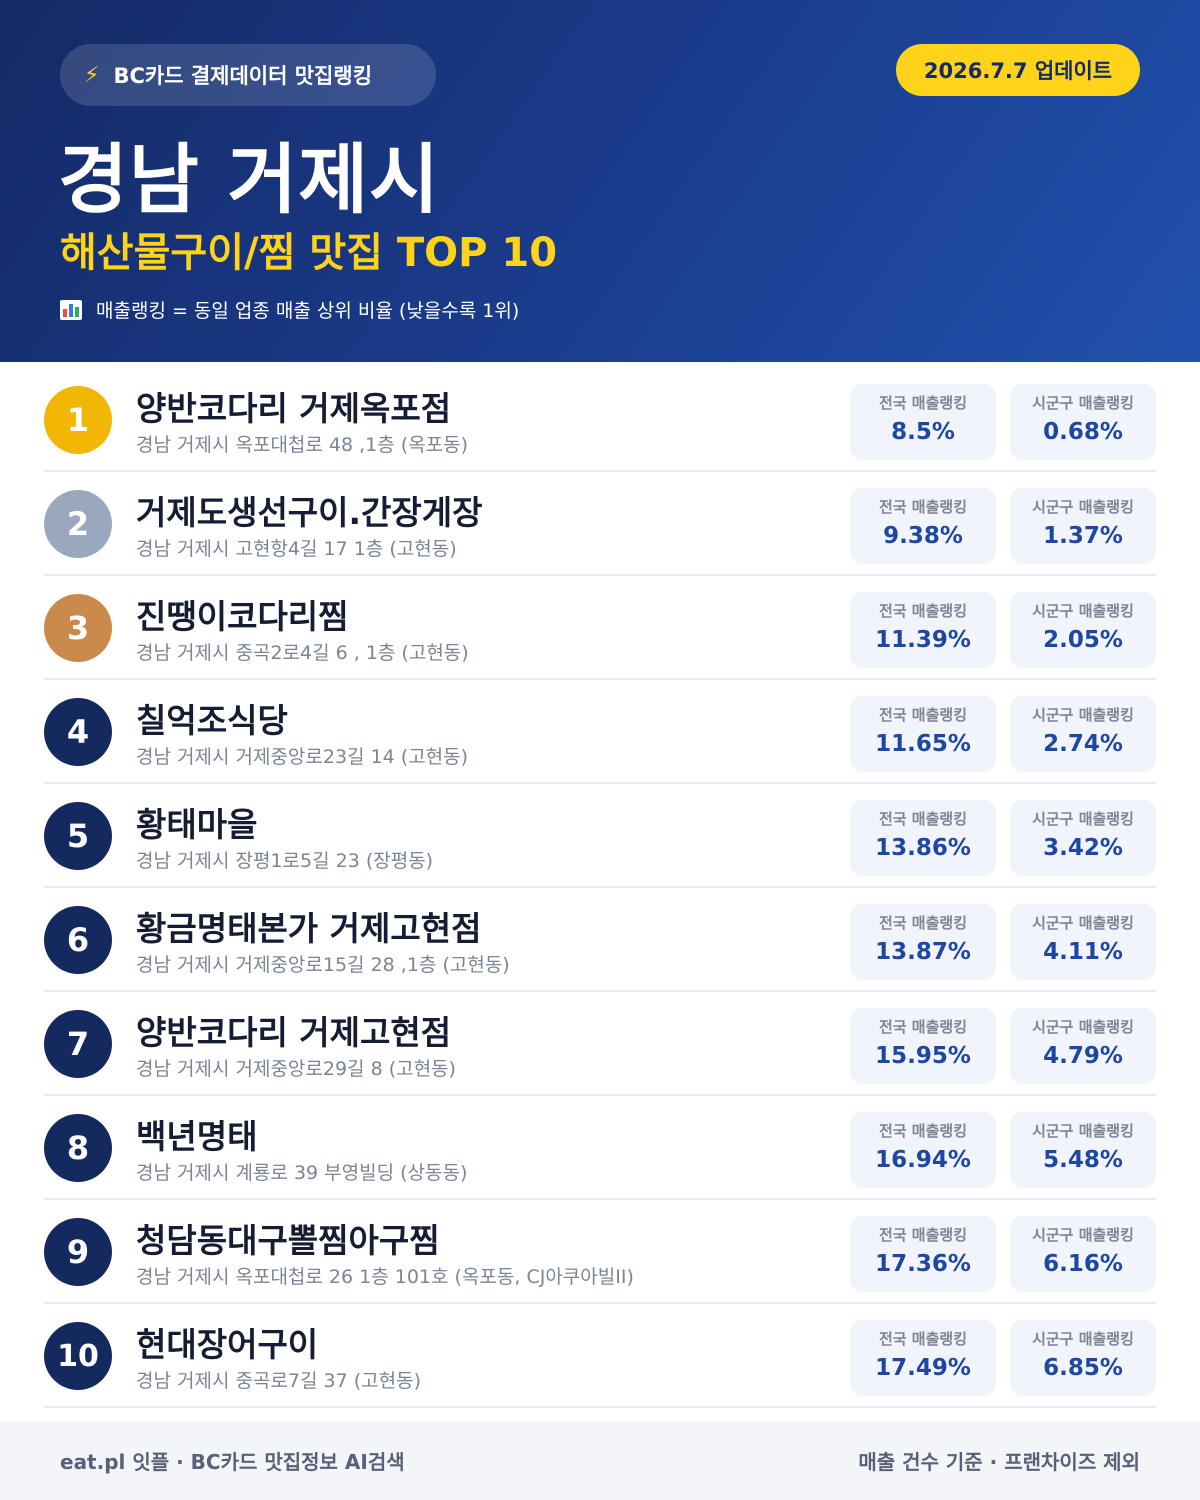 The height and width of the screenshot is (1500, 1200). What do you see at coordinates (249, 179) in the screenshot?
I see `page-title: 경남 거제시` at bounding box center [249, 179].